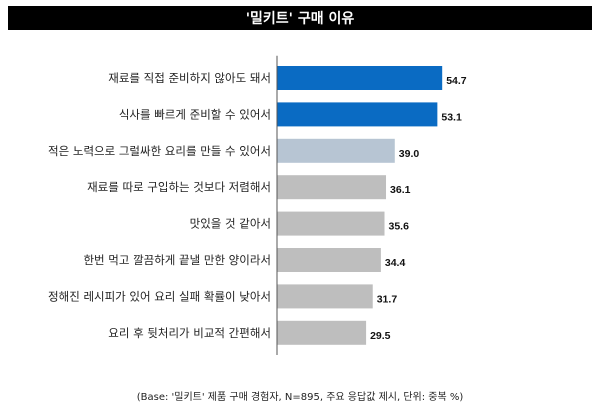 This screenshot has width=600, height=408. Describe the element at coordinates (177, 260) in the screenshot. I see `category-label-6: 한번 먹고 깔끔하게 끝낼 만한 양이라서` at that location.